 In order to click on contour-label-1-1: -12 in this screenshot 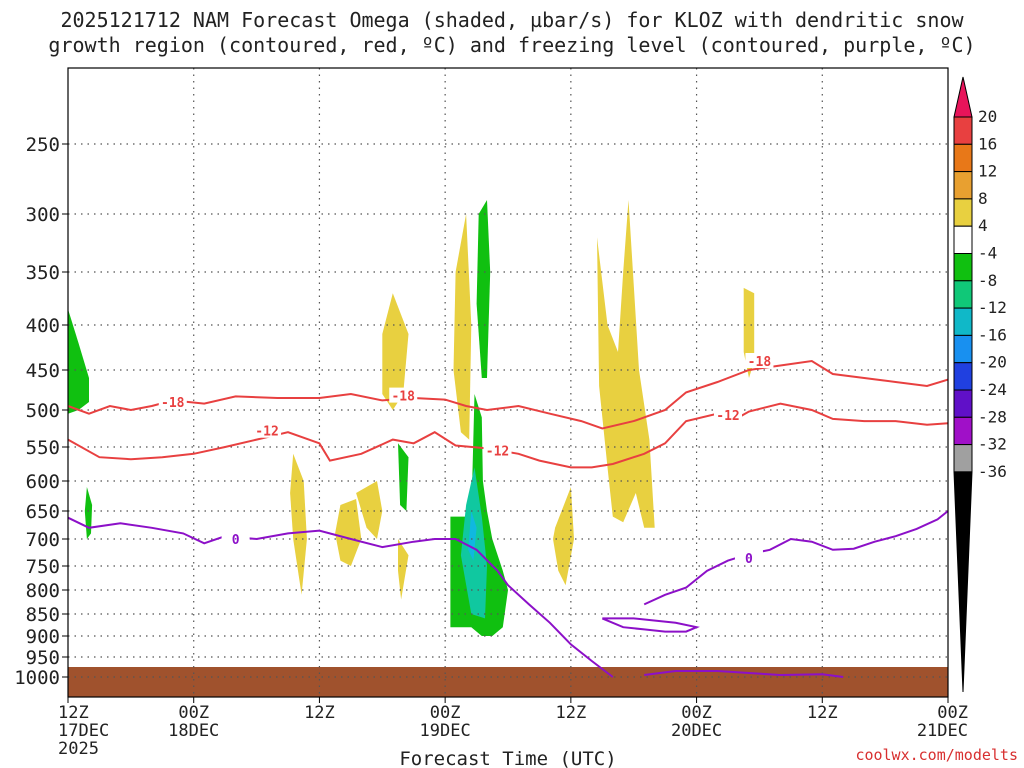, I will do `click(497, 451)`.